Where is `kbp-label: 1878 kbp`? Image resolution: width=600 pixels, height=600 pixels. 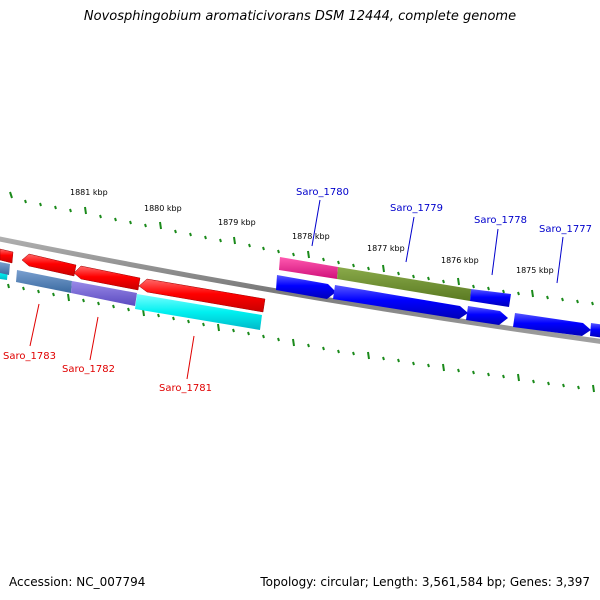
kbp-label: 1878 kbp is located at coordinates (311, 236).